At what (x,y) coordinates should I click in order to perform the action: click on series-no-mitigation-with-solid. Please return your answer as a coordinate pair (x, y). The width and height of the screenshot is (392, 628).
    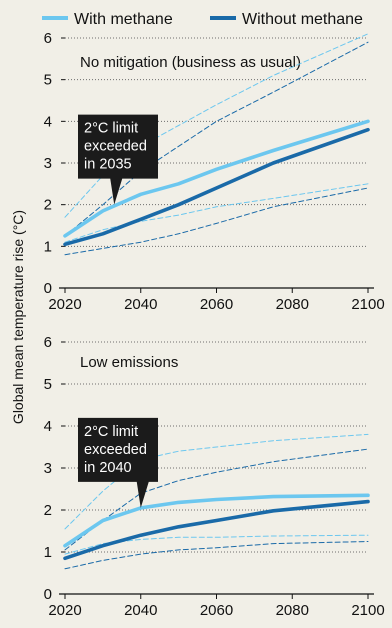
    Looking at the image, I should click on (216, 178).